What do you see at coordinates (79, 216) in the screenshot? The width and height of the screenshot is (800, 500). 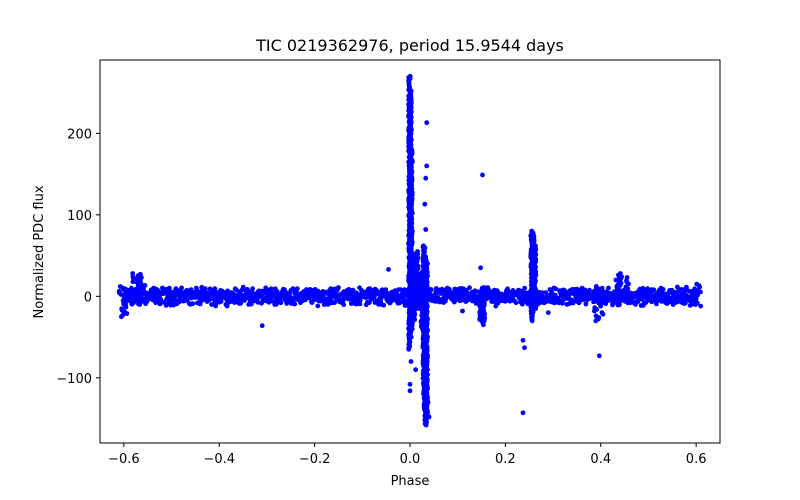 I see `y-tick-label: 100` at bounding box center [79, 216].